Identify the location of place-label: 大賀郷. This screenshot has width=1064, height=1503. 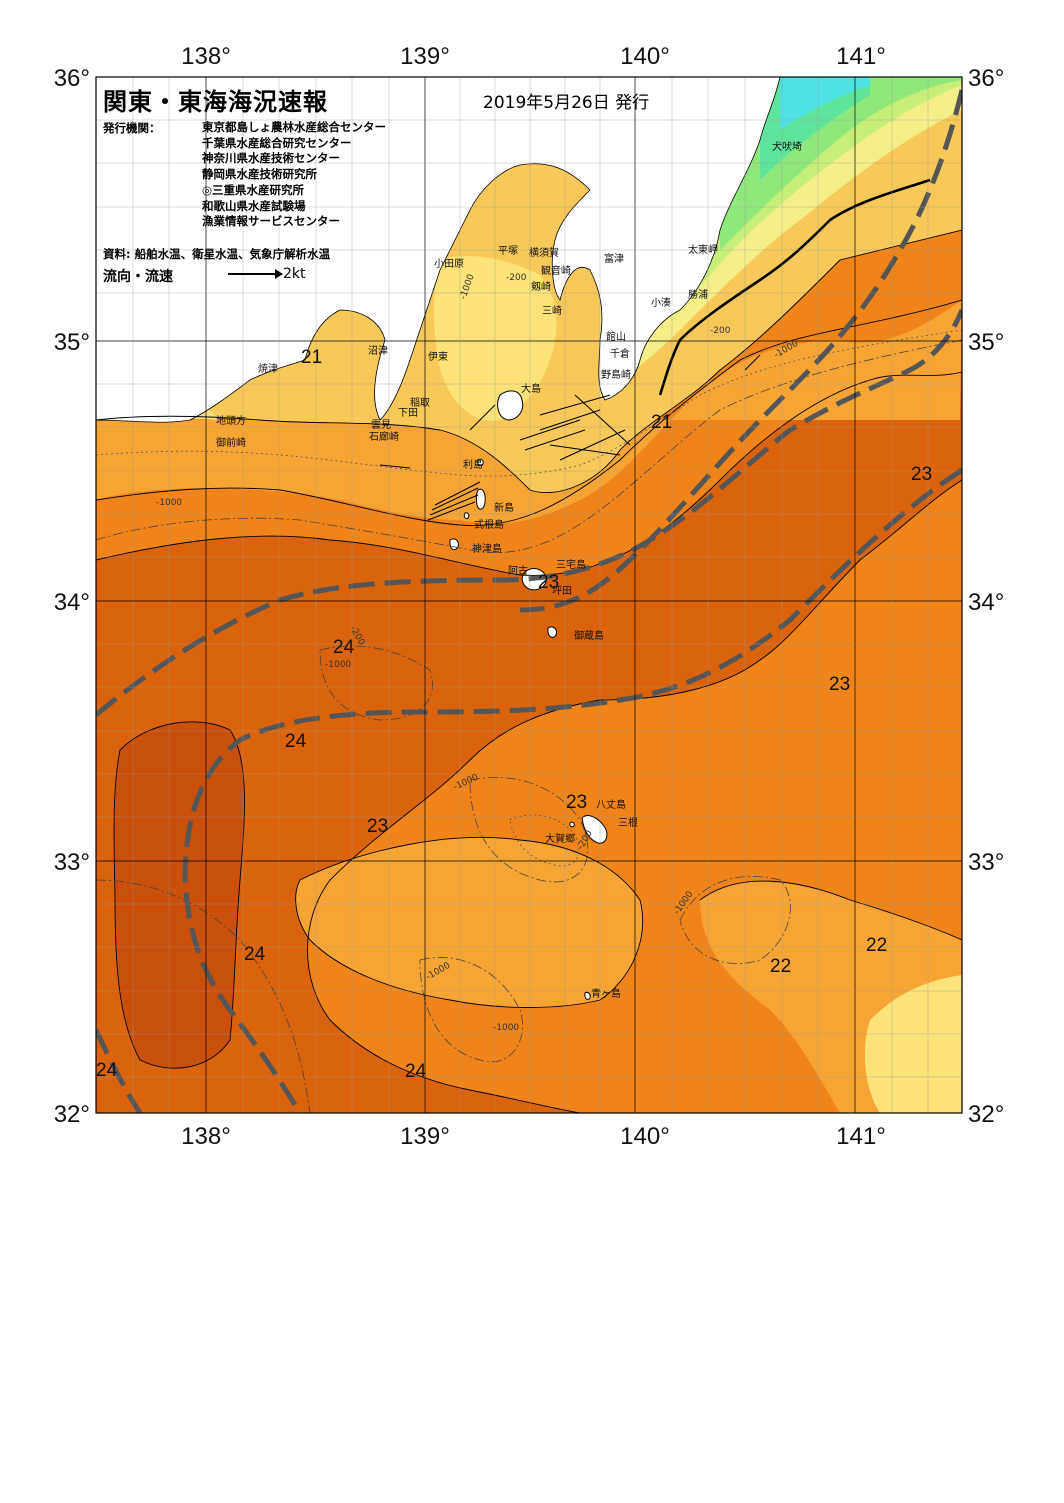
(560, 838).